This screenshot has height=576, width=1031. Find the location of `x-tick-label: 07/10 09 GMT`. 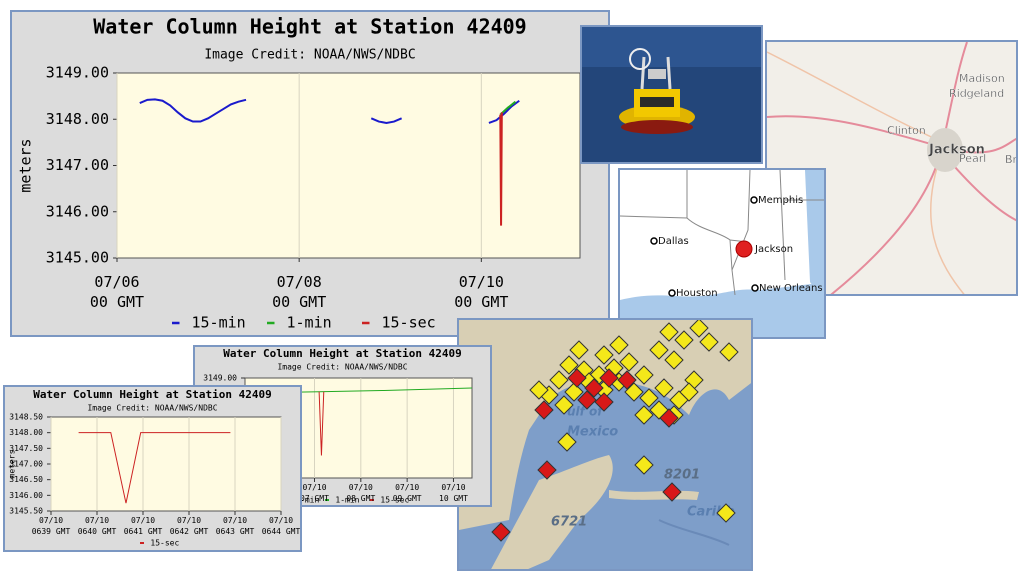

x-tick-label: 07/10 09 GMT is located at coordinates (407, 493).